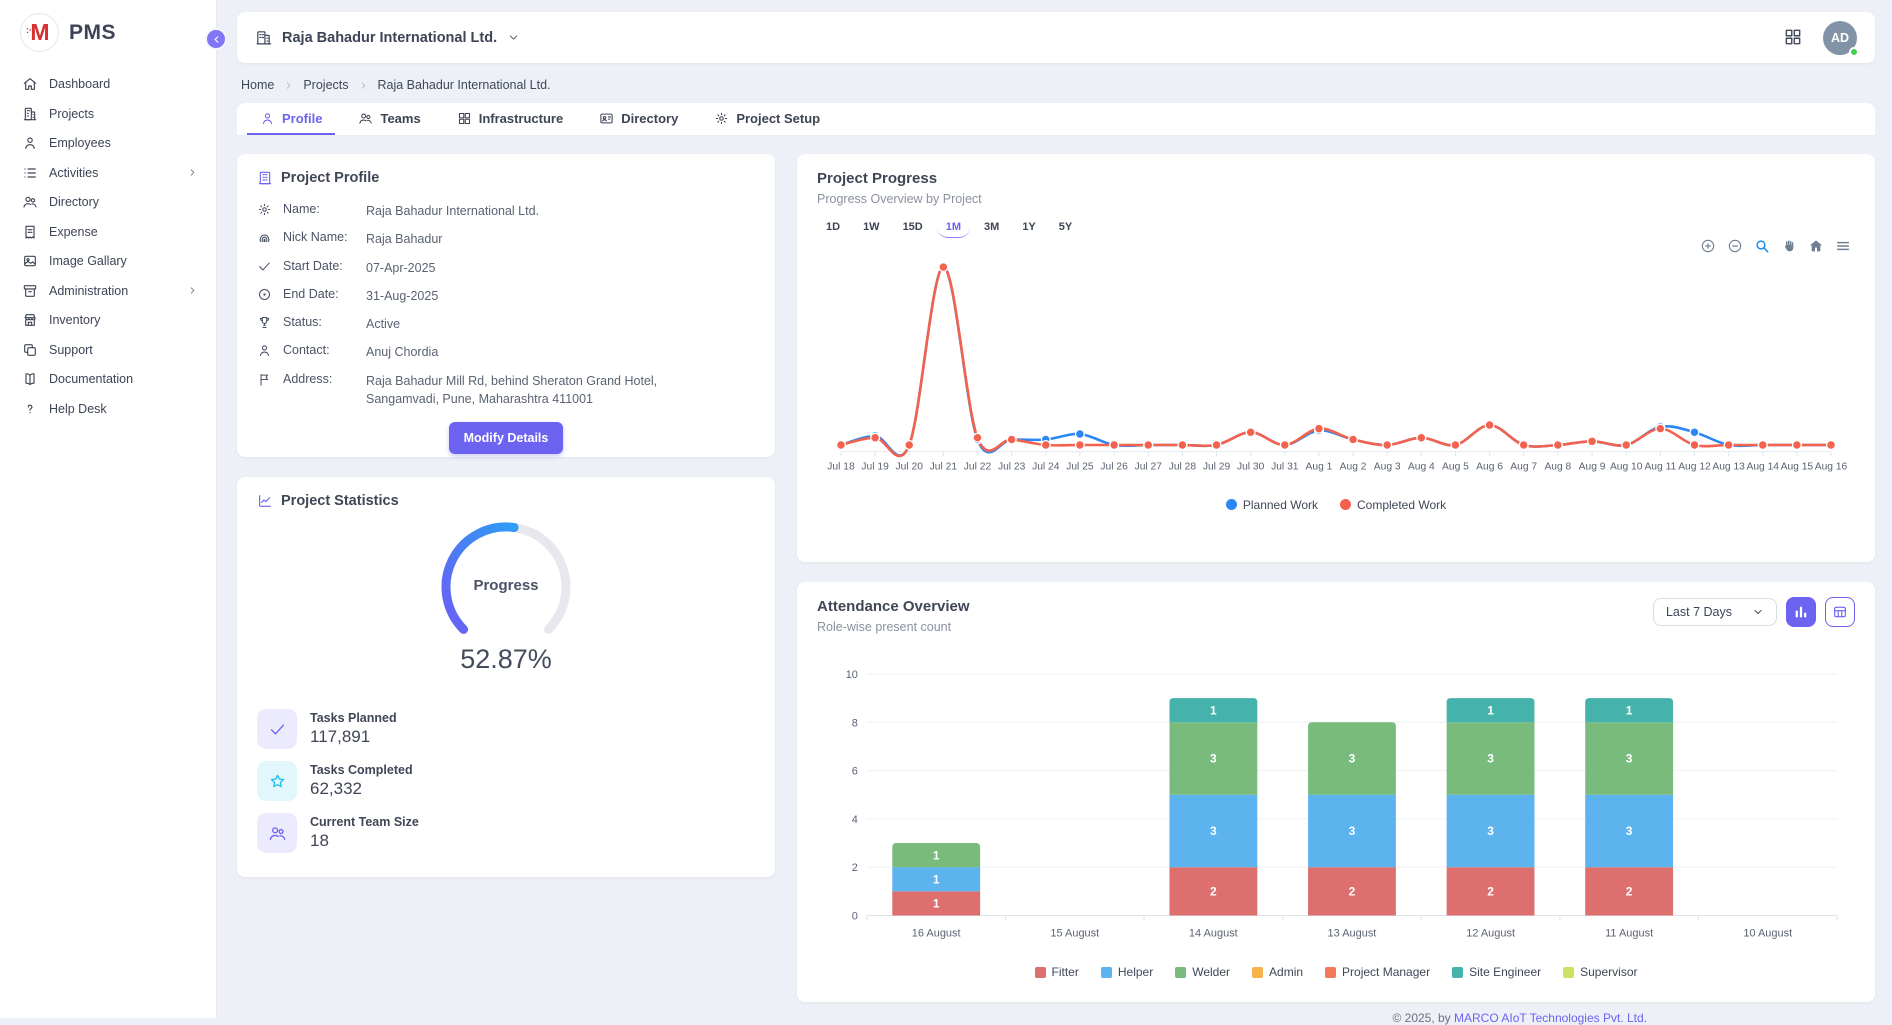 The image size is (1892, 1025). I want to click on svg-text: Aug 15, so click(1797, 467).